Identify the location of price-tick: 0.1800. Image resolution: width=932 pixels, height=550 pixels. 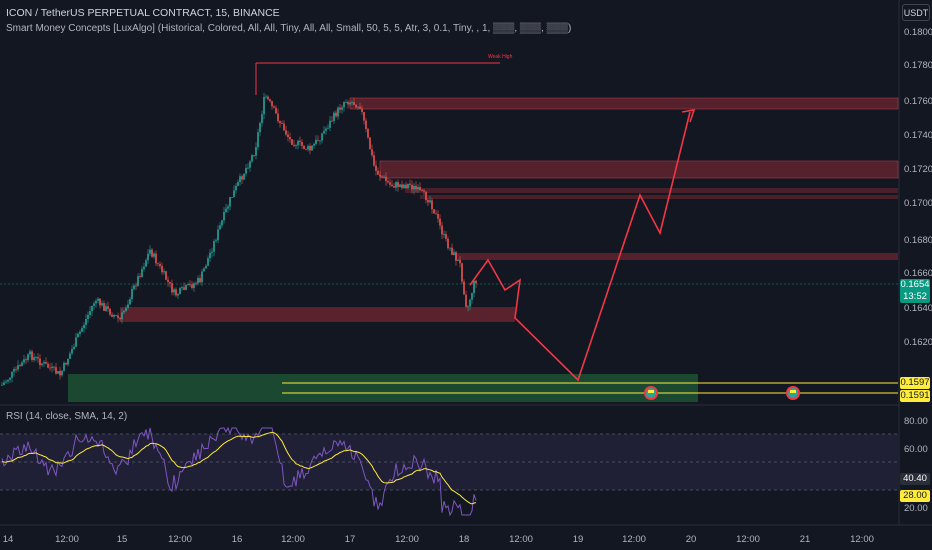
(918, 32).